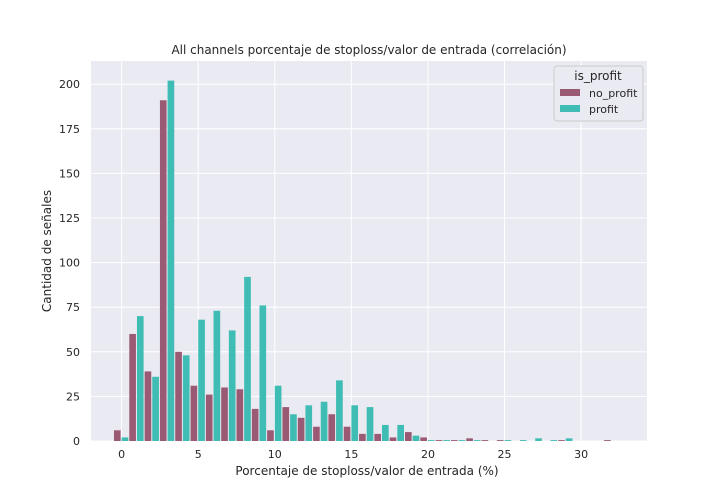 The width and height of the screenshot is (720, 504). What do you see at coordinates (198, 454) in the screenshot?
I see `x-tick-label: 5` at bounding box center [198, 454].